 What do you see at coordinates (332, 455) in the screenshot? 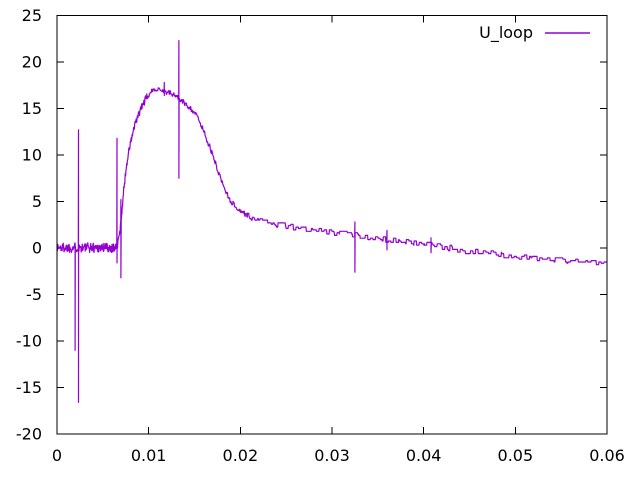
I see `x-tick-label: 0.03` at bounding box center [332, 455].